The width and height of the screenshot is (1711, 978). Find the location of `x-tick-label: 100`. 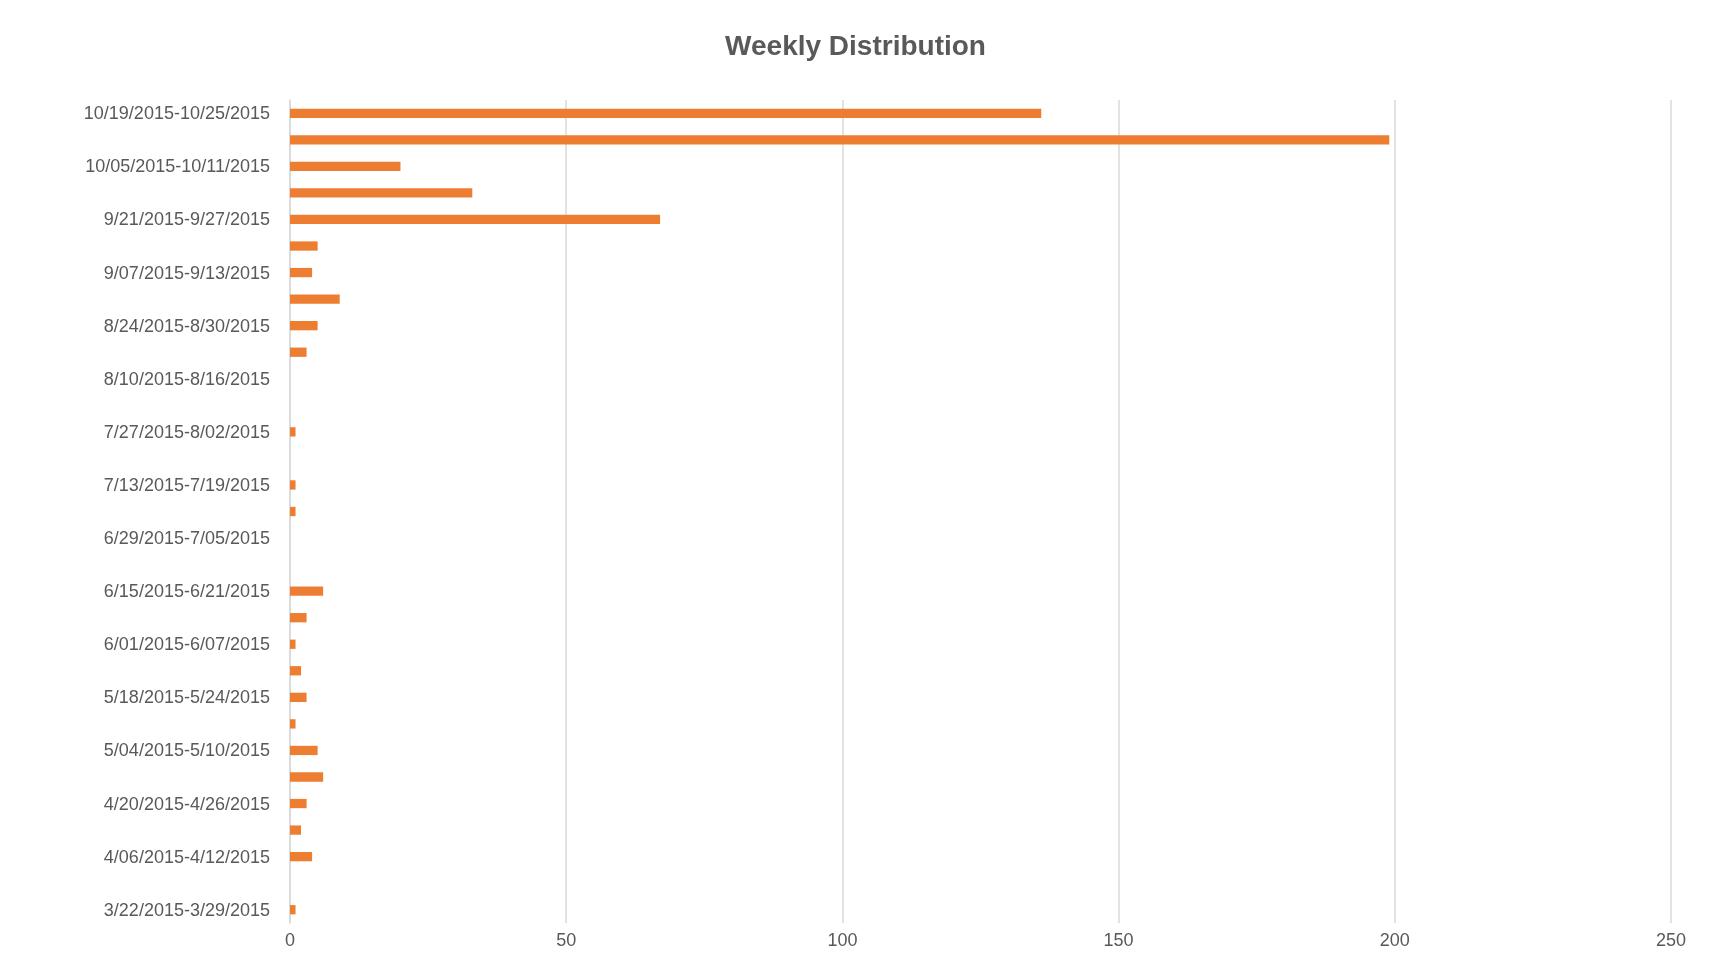

x-tick-label: 100 is located at coordinates (842, 940).